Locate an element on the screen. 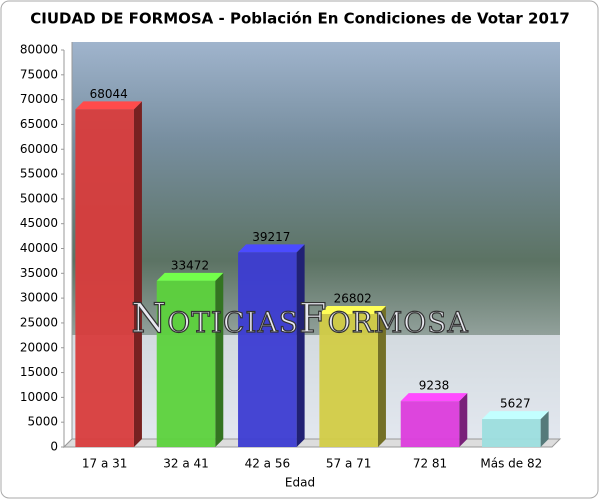 The image size is (600, 500). watermark: NoticiasFormosa is located at coordinates (299, 319).